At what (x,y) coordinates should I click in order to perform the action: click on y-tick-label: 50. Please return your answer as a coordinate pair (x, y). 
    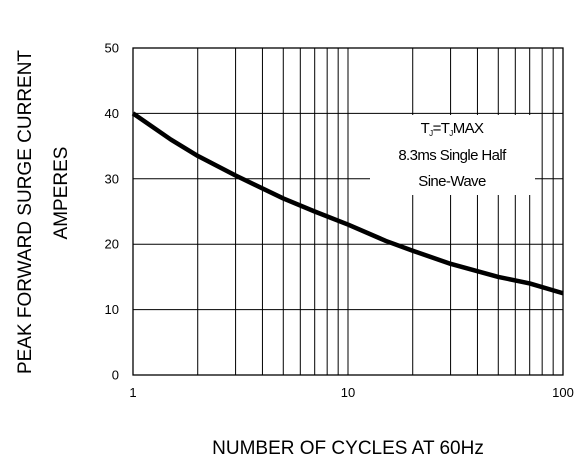
    Looking at the image, I should click on (112, 48).